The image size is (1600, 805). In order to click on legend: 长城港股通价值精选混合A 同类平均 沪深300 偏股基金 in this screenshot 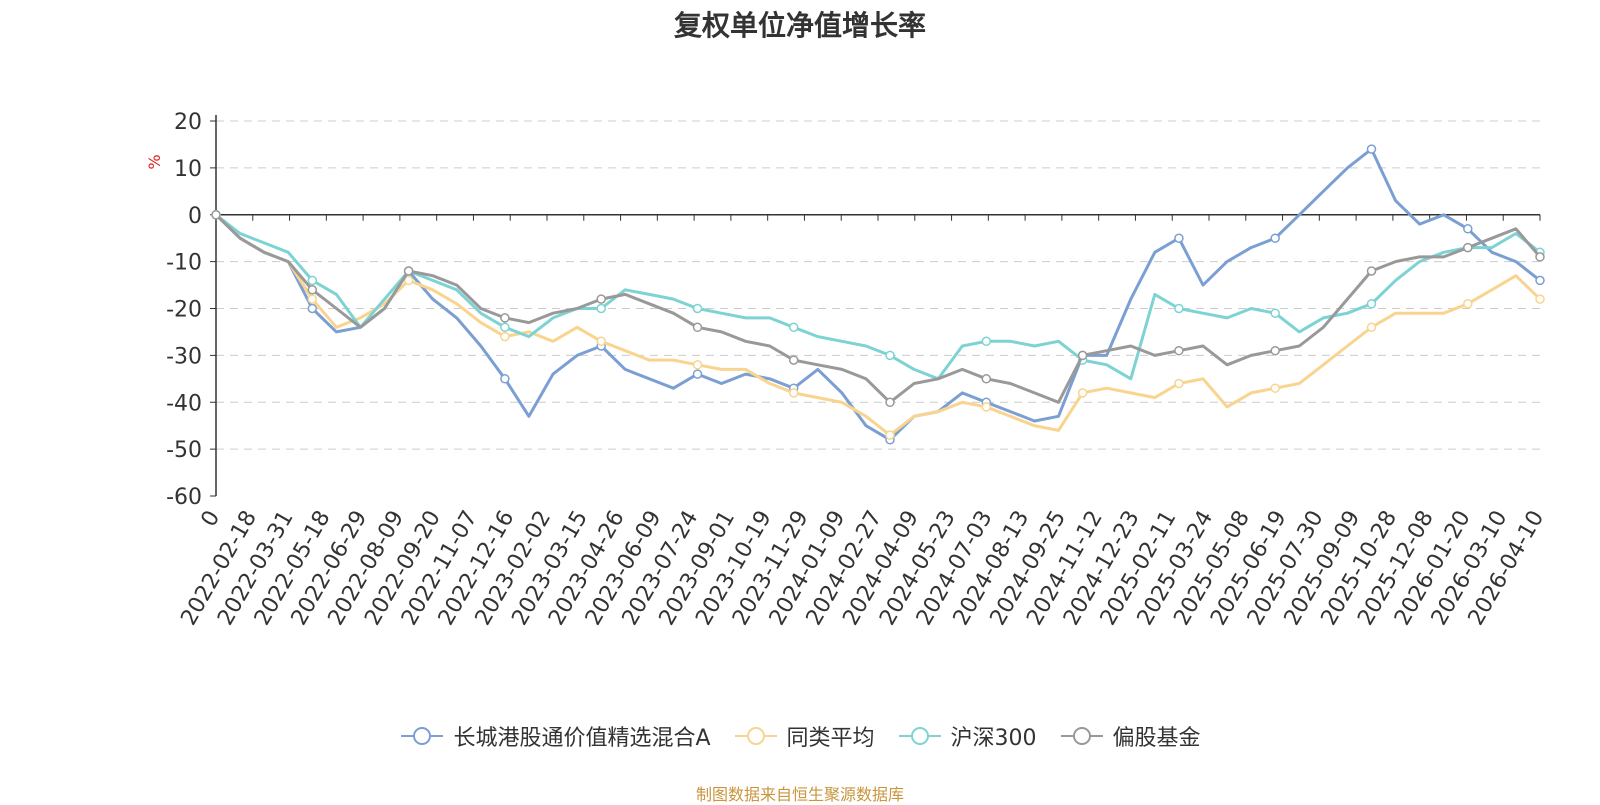, I will do `click(800, 736)`.